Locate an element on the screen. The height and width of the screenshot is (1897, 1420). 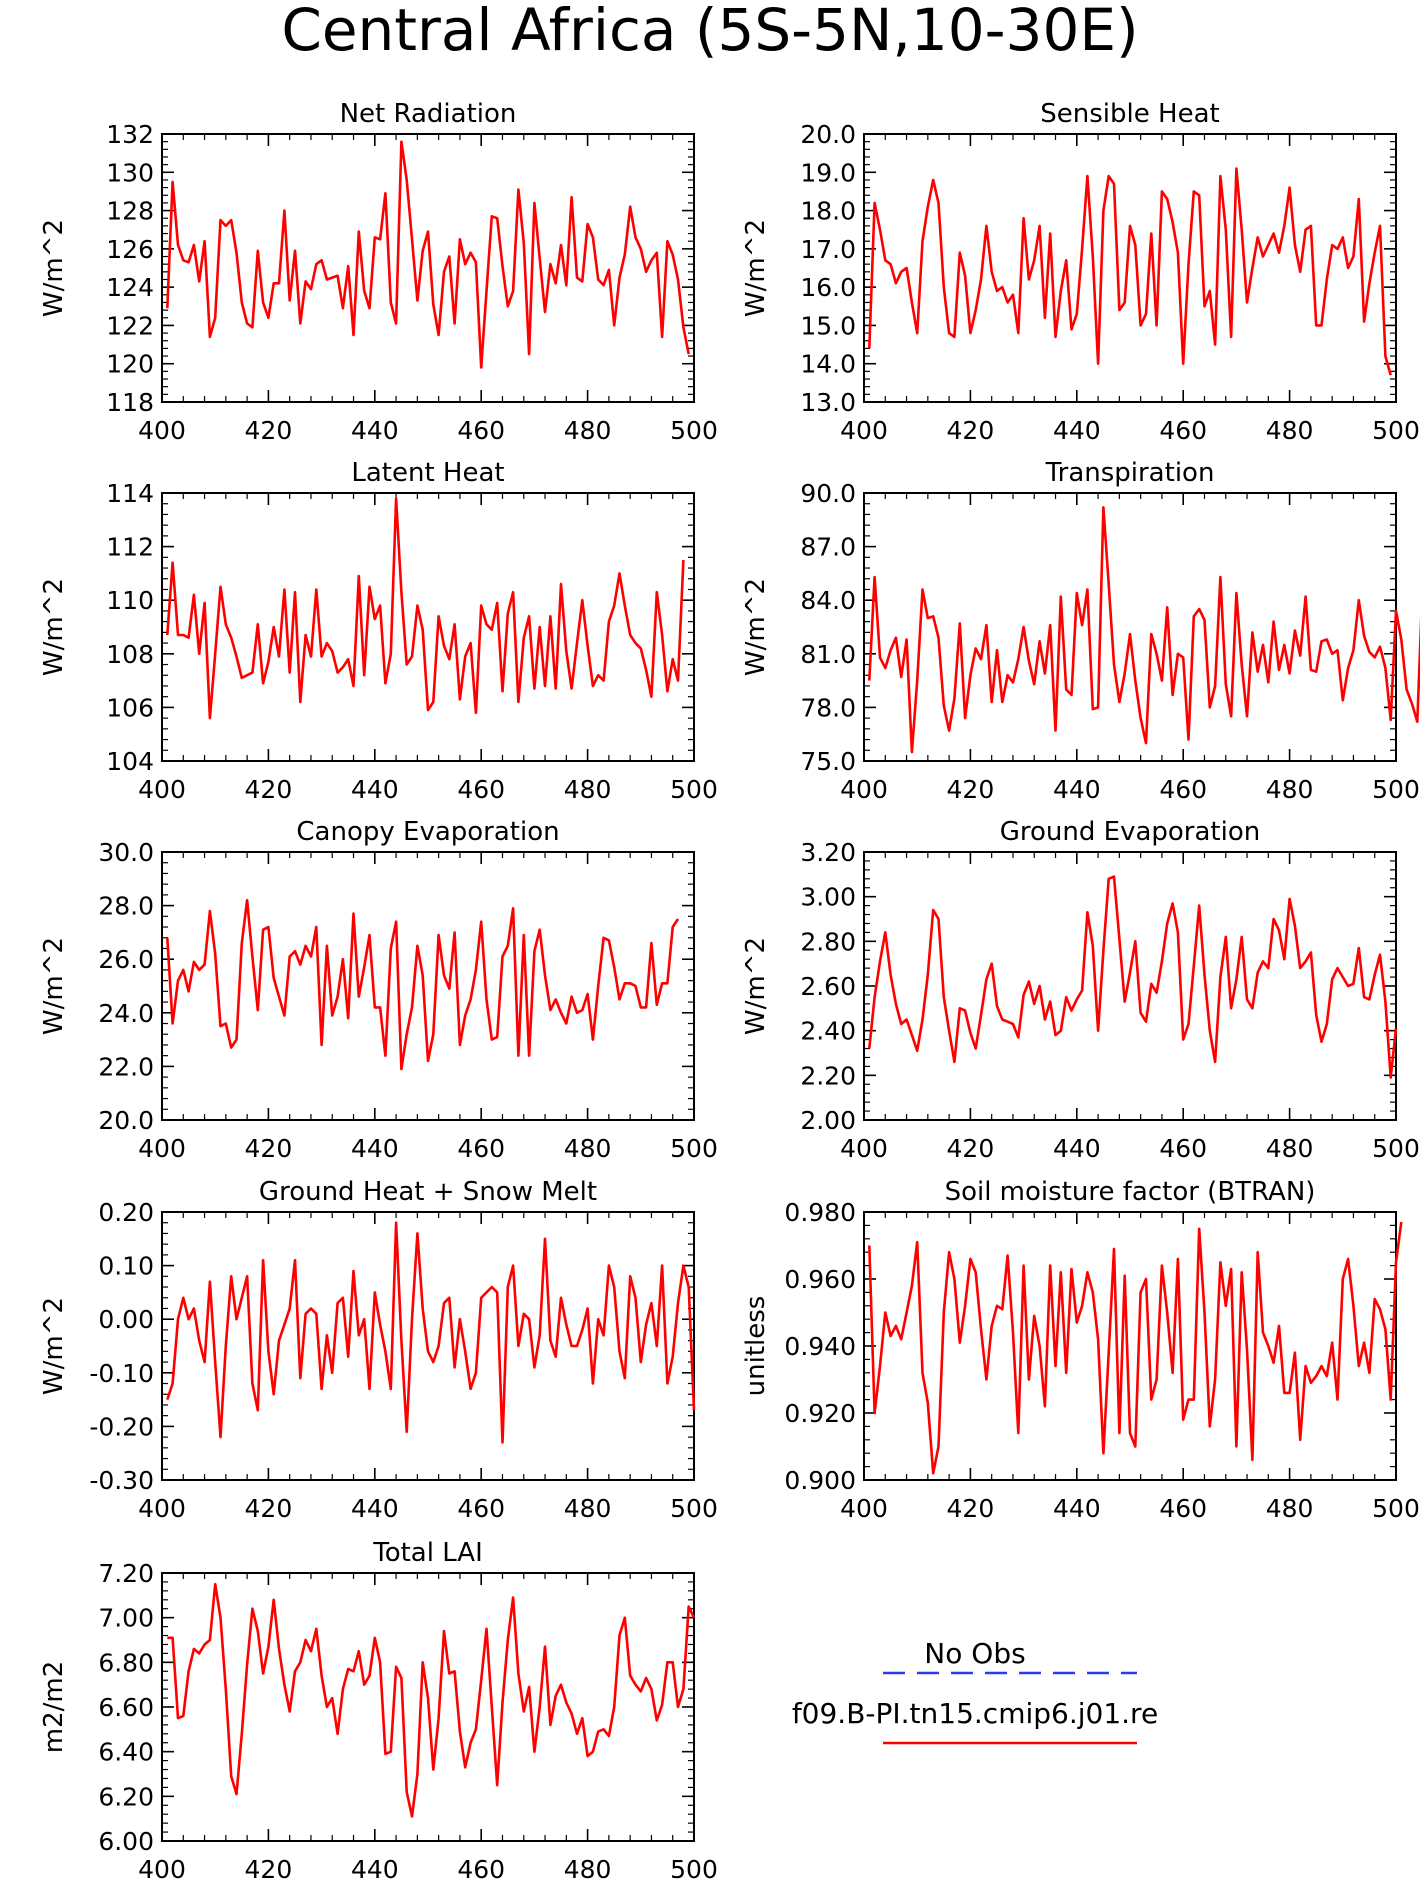
panel-title: Transpiration is located at coordinates (1130, 473).